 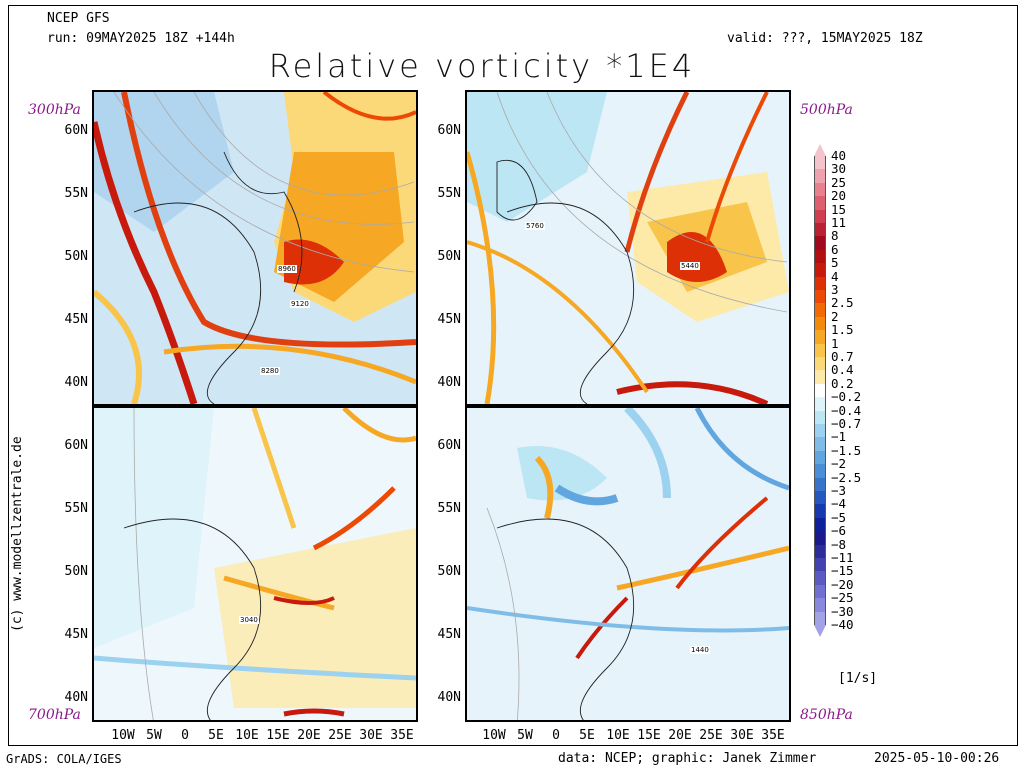 I want to click on contour-label: 5760, so click(x=535, y=226).